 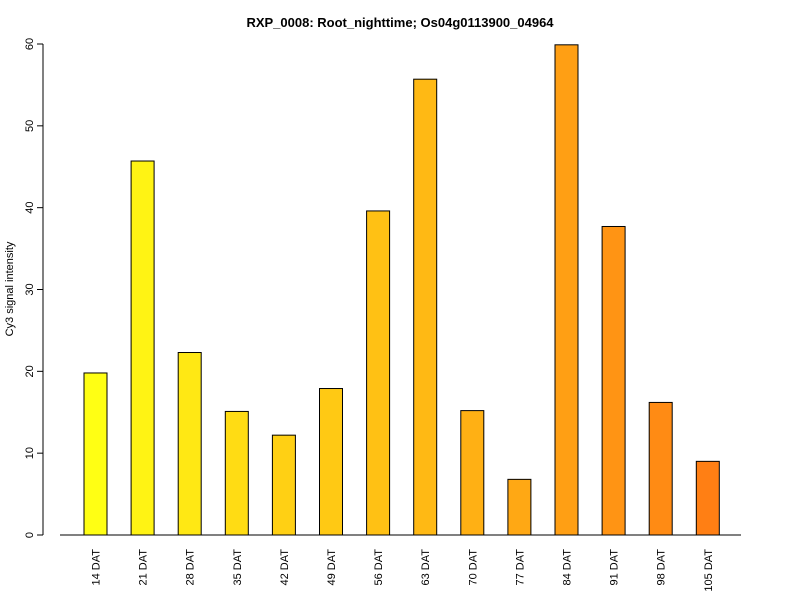 What do you see at coordinates (568, 567) in the screenshot?
I see `x-tick-label: 84 DAT` at bounding box center [568, 567].